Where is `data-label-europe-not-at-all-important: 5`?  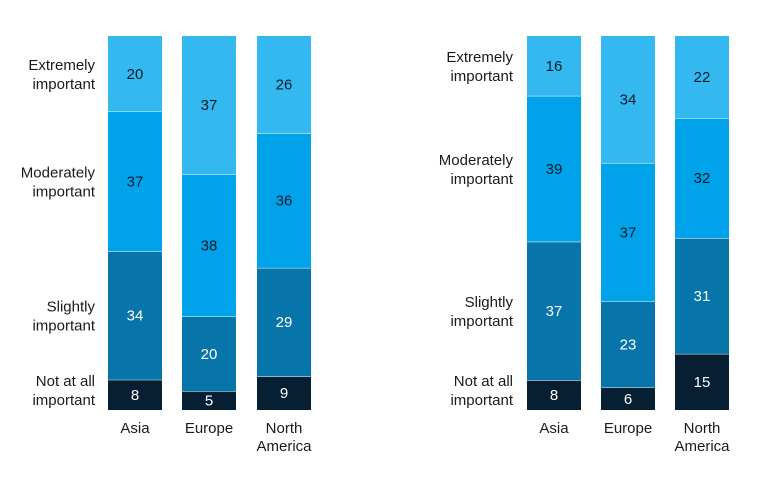
data-label-europe-not-at-all-important: 5 is located at coordinates (209, 401).